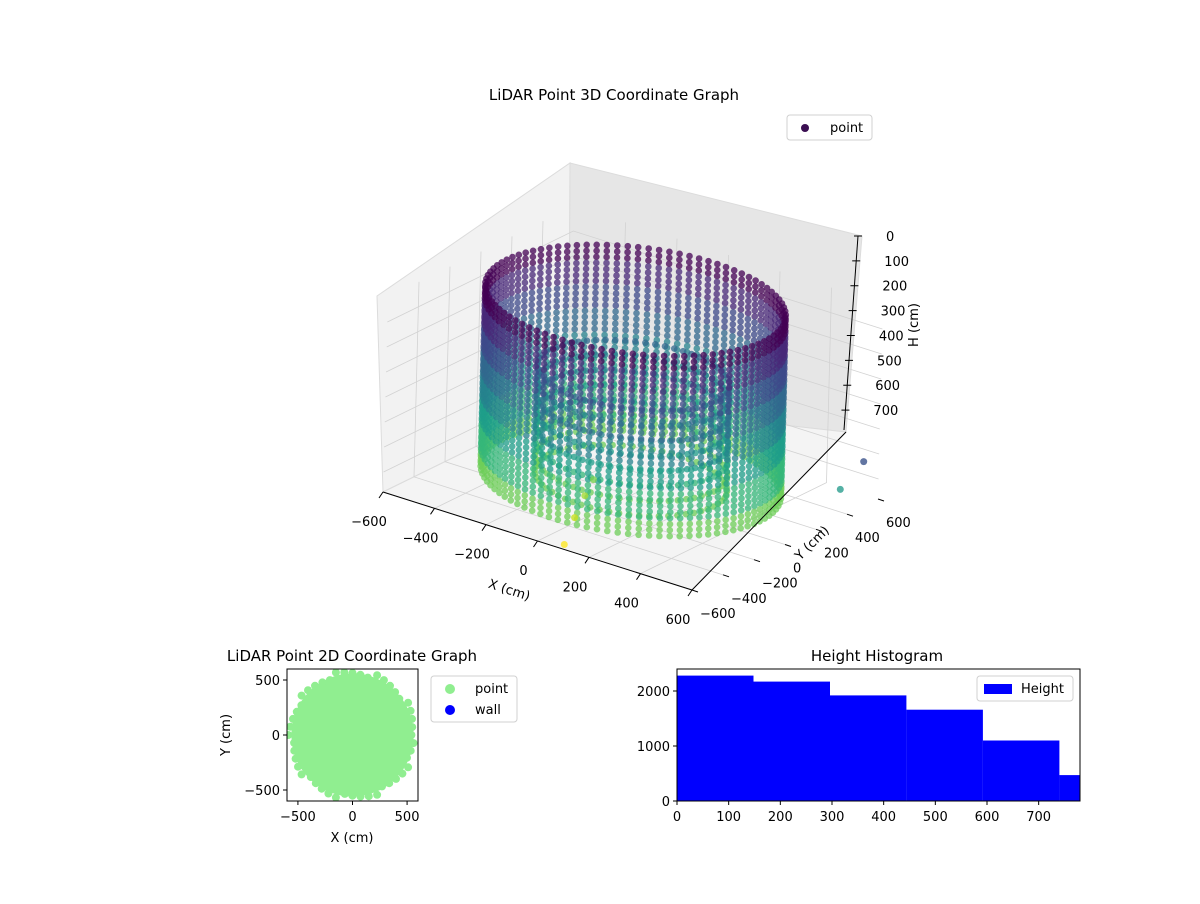 The image size is (1200, 904). I want to click on histogram-bar, so click(715, 738).